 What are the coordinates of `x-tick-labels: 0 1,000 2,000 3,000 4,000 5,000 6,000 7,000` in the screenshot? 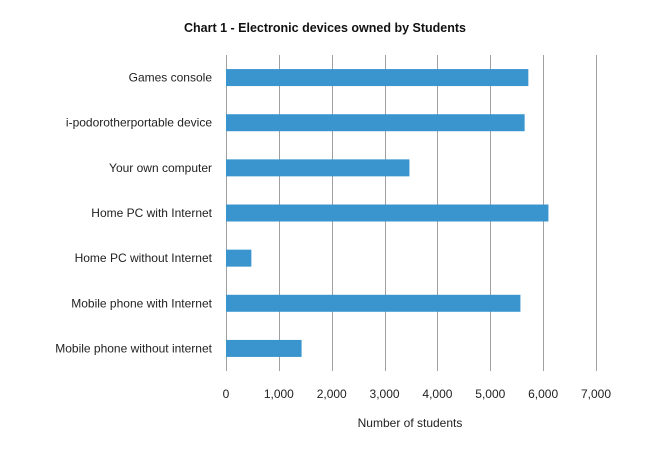 It's located at (417, 394).